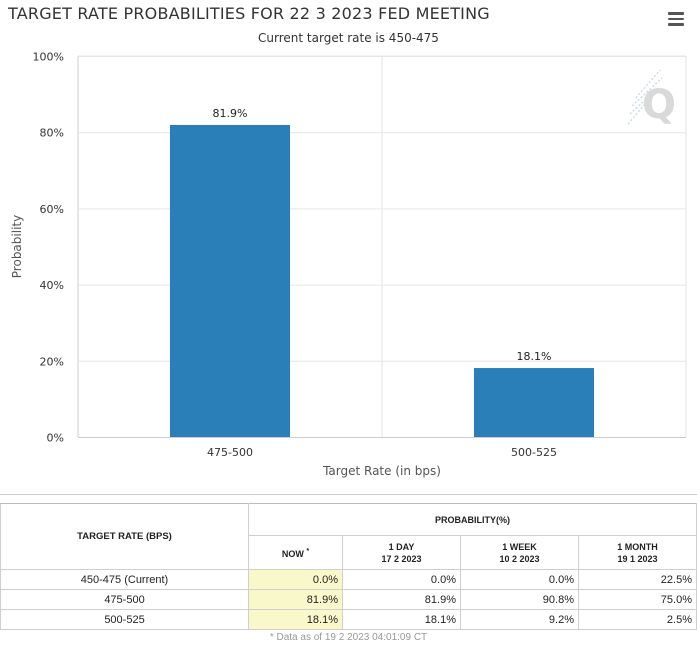 The image size is (697, 649). Describe the element at coordinates (637, 579) in the screenshot. I see `row-month-value: 22.5%` at that location.